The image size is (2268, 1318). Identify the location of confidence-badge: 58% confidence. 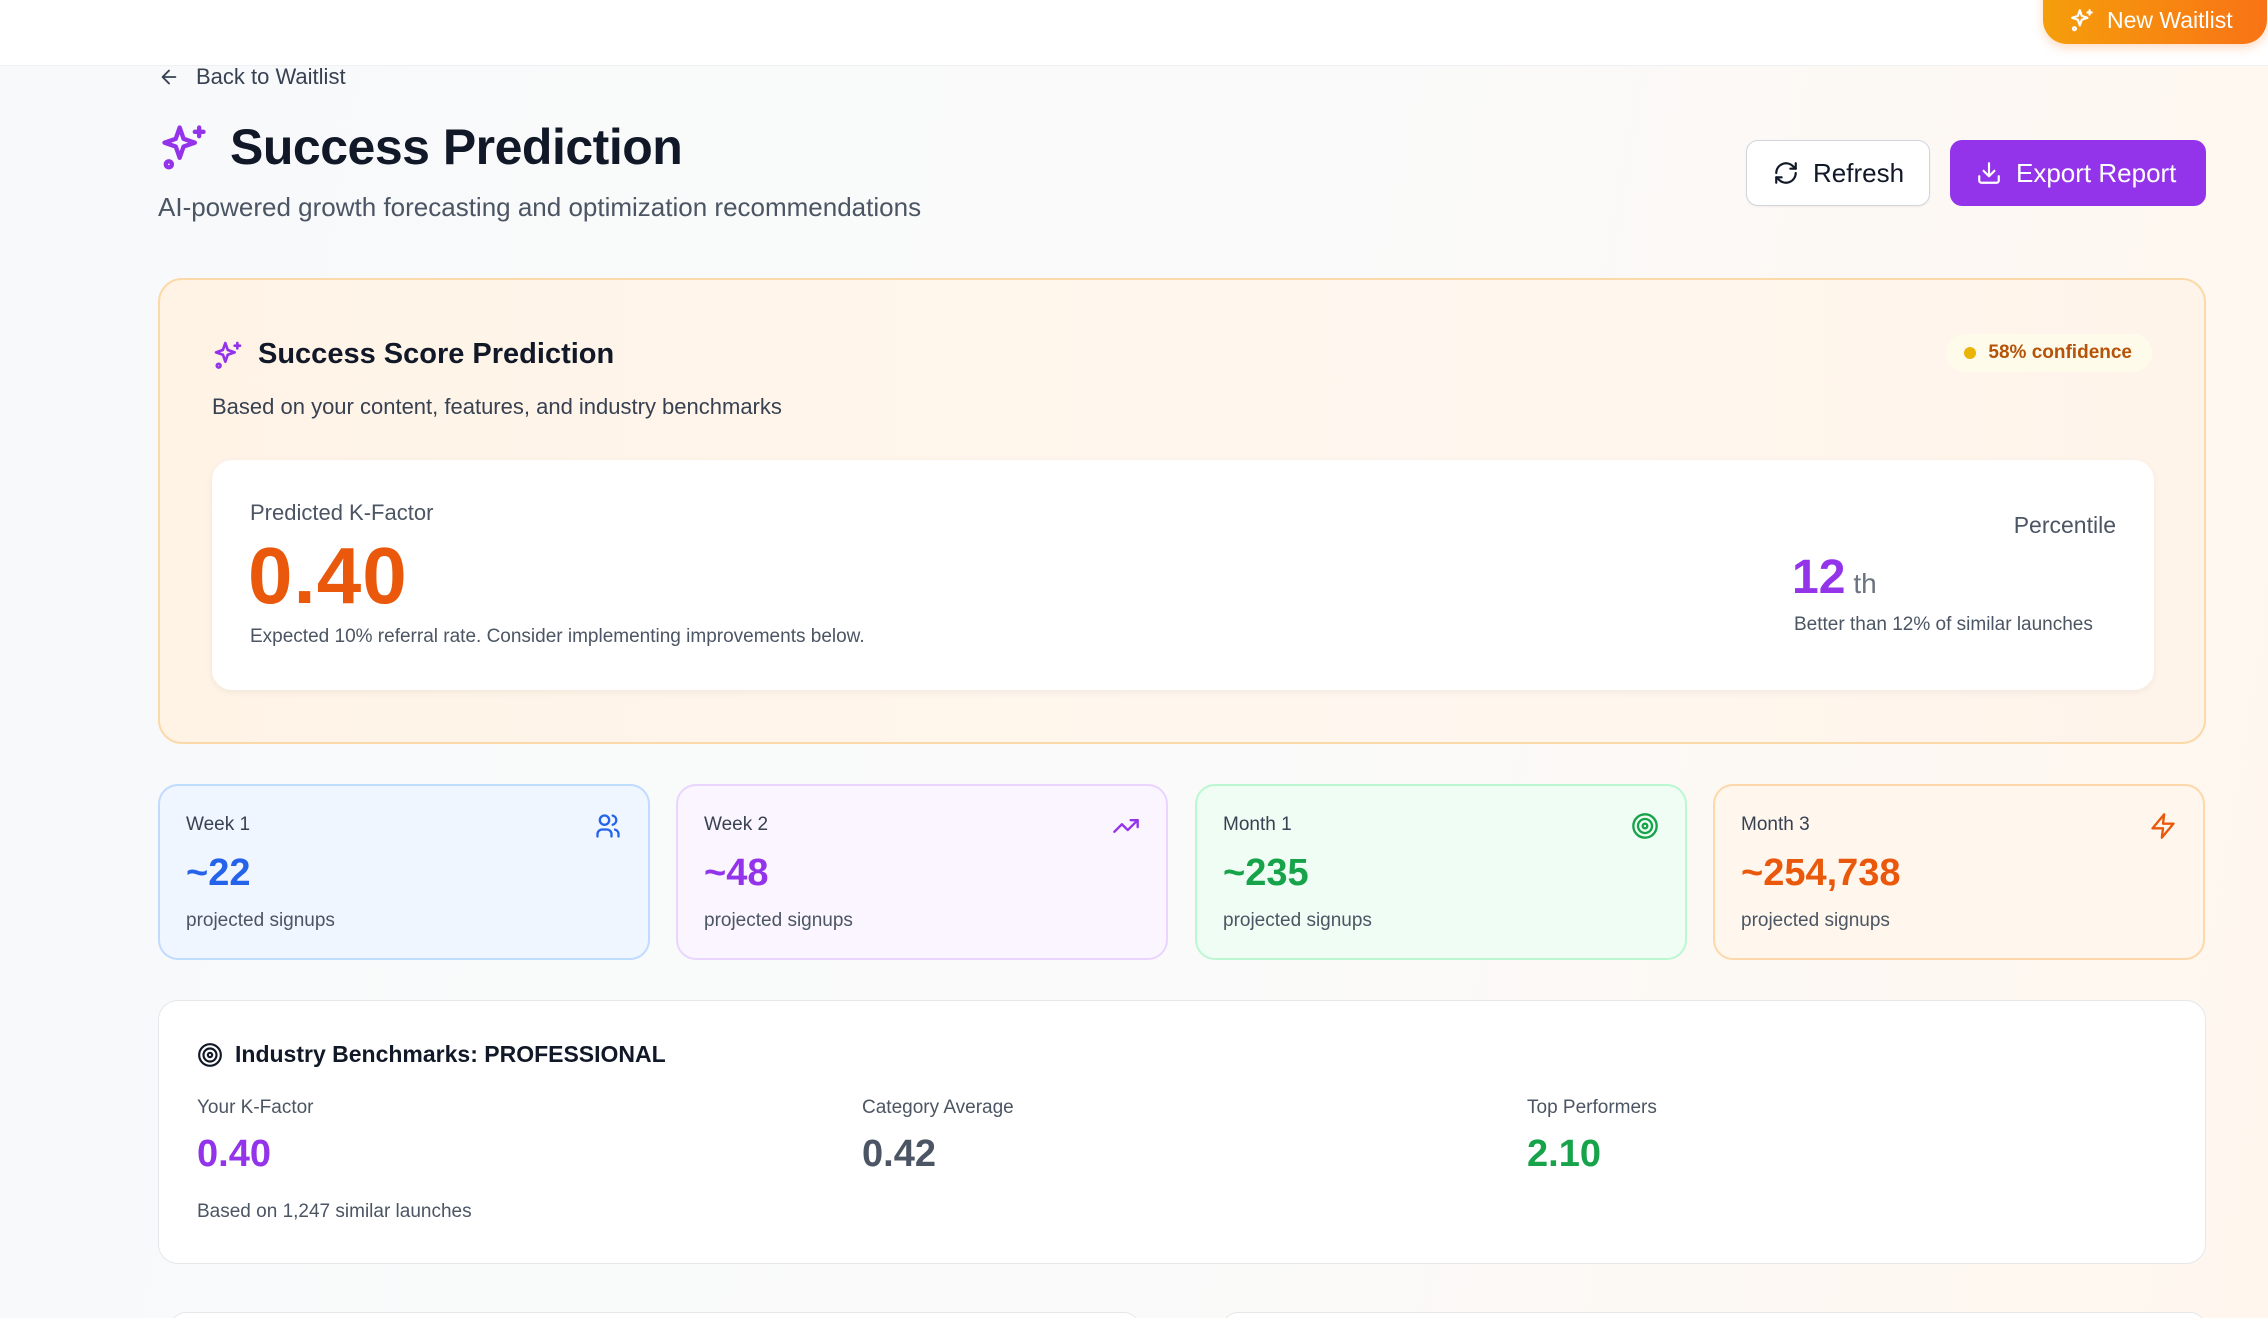
(2049, 353).